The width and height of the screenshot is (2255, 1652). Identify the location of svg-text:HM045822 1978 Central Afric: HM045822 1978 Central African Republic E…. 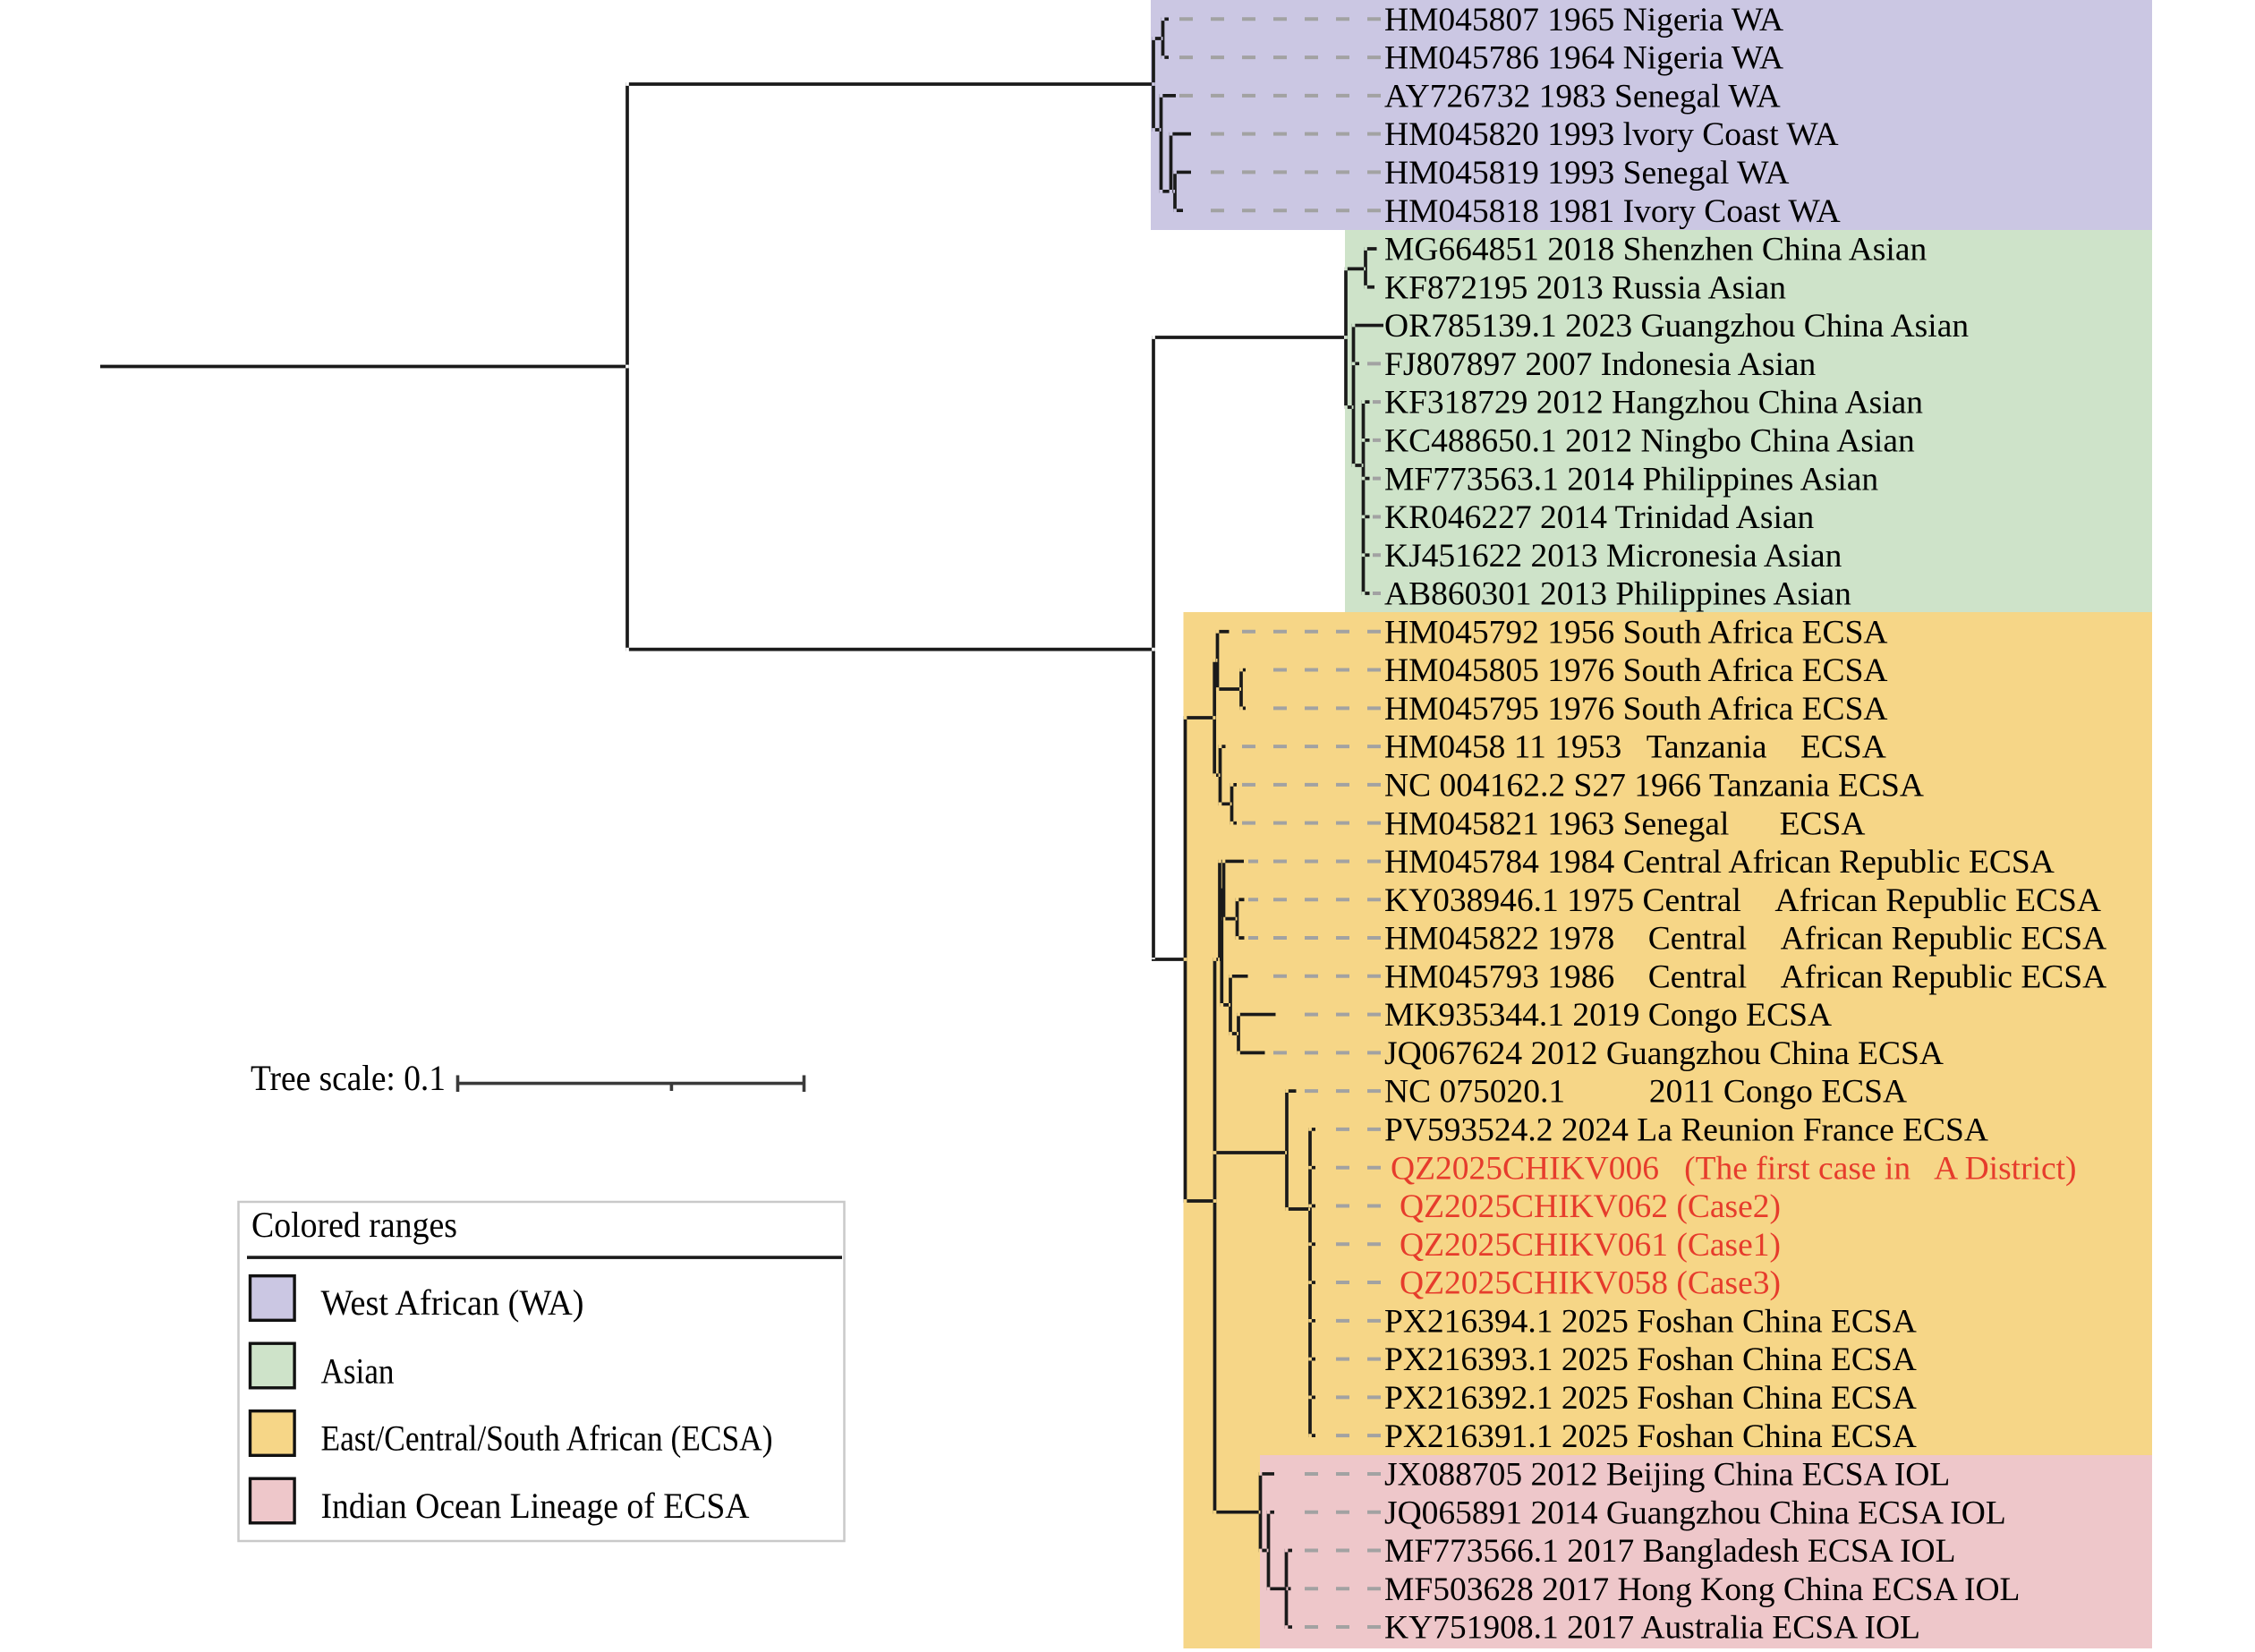
(1745, 940).